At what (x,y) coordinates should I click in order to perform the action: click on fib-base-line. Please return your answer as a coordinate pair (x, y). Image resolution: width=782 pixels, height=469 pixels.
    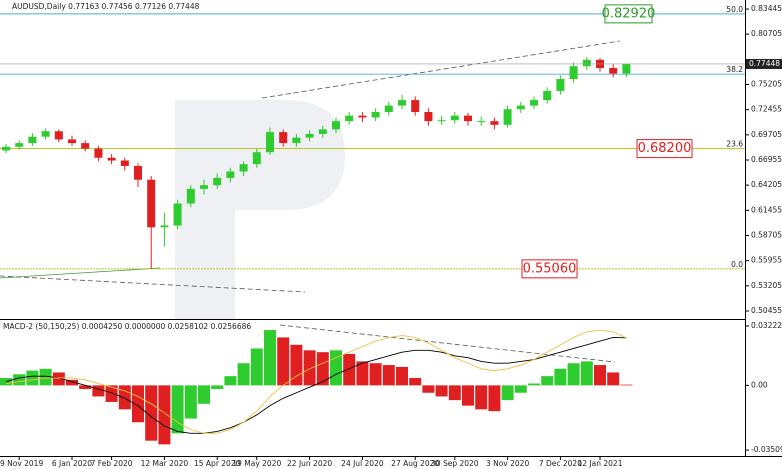
    Looking at the image, I should click on (80, 273).